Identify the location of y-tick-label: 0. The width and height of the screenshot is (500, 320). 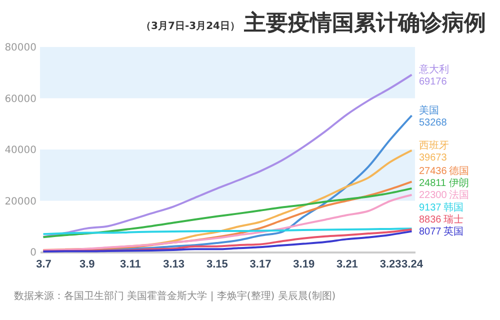
(33, 253).